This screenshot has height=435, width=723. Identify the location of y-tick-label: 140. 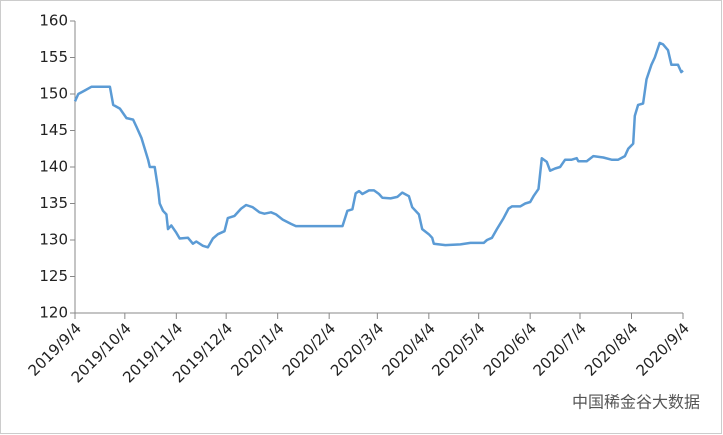
(53, 167).